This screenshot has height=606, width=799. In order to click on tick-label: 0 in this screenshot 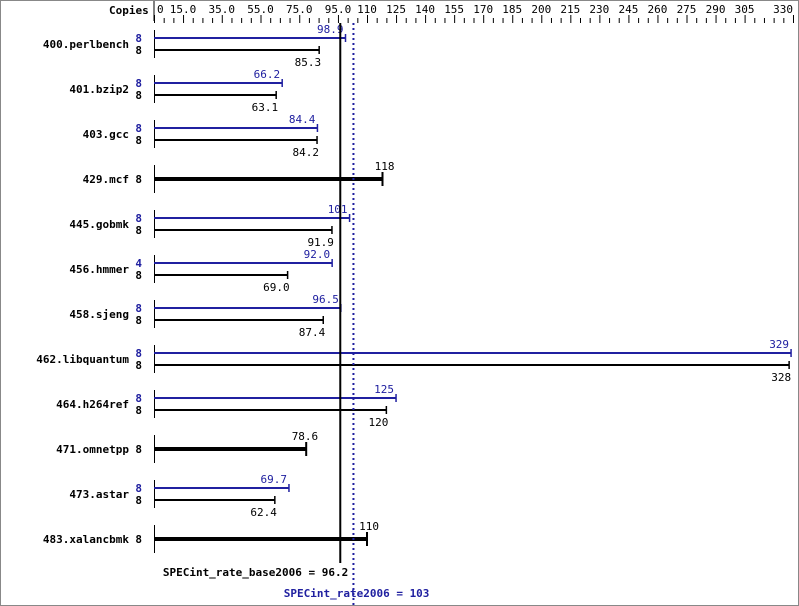, I will do `click(160, 9)`.